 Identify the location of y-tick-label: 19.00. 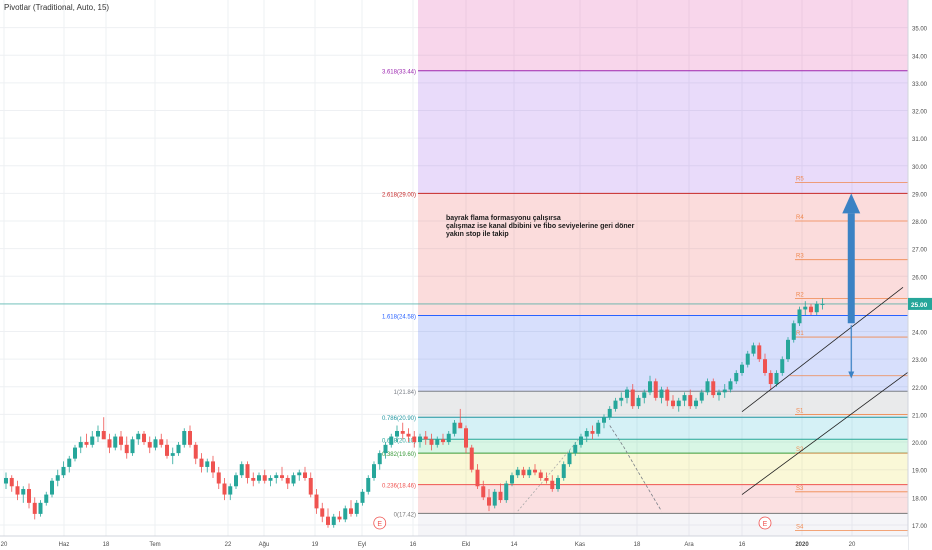
(920, 472).